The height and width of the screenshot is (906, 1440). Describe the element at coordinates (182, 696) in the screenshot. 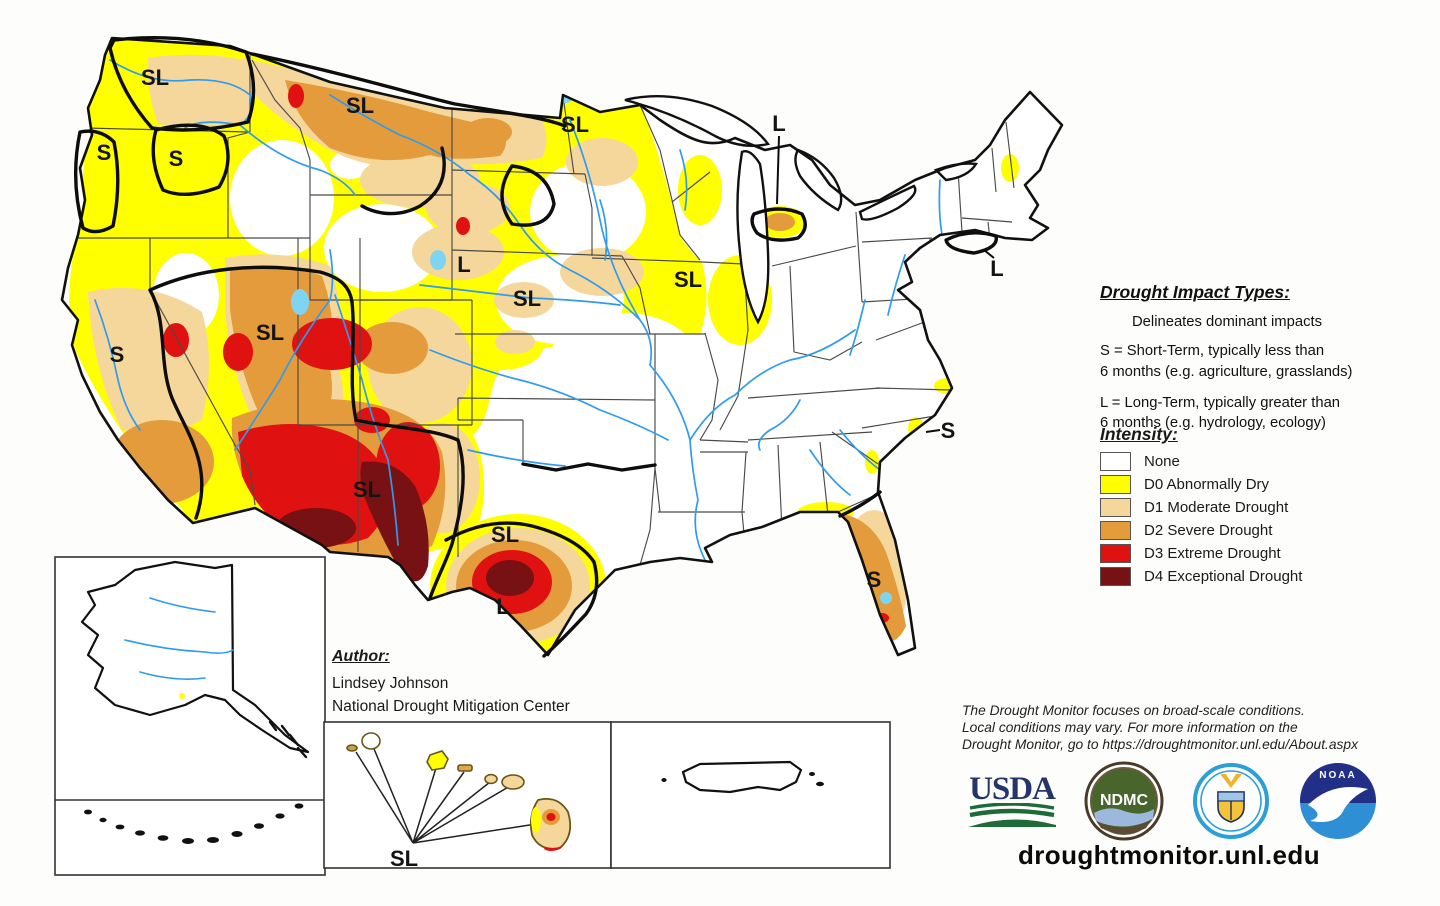

I see `alaska-d0-spot` at that location.